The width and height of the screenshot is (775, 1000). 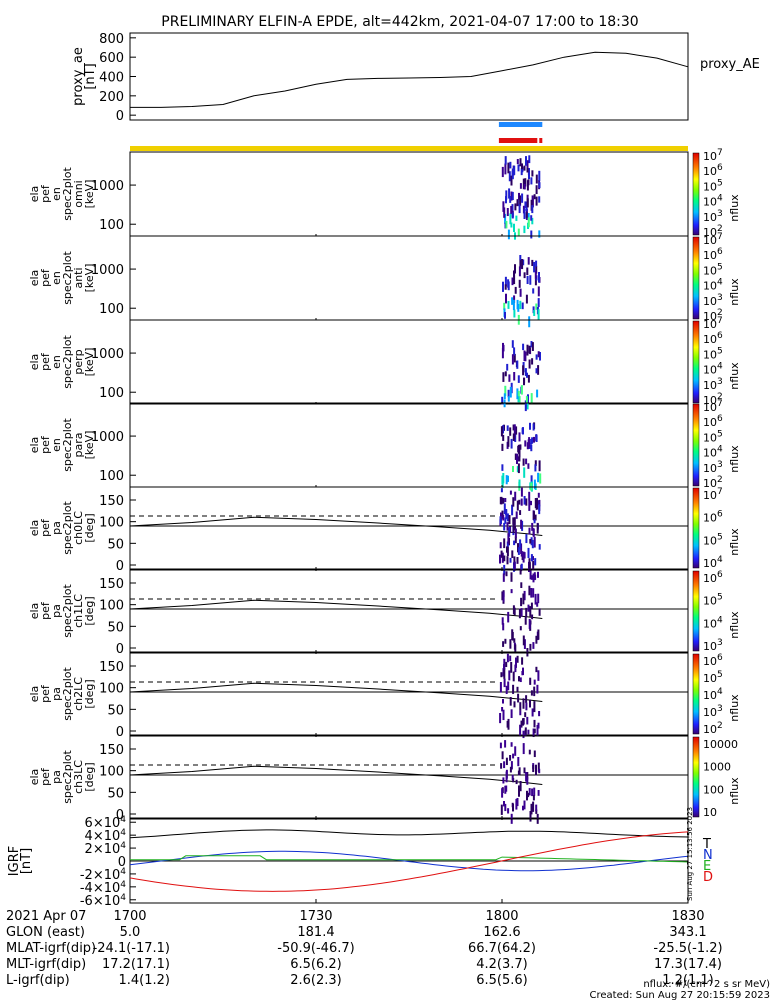 I want to click on pa-ylabel-line: pa, so click(x=56, y=611).